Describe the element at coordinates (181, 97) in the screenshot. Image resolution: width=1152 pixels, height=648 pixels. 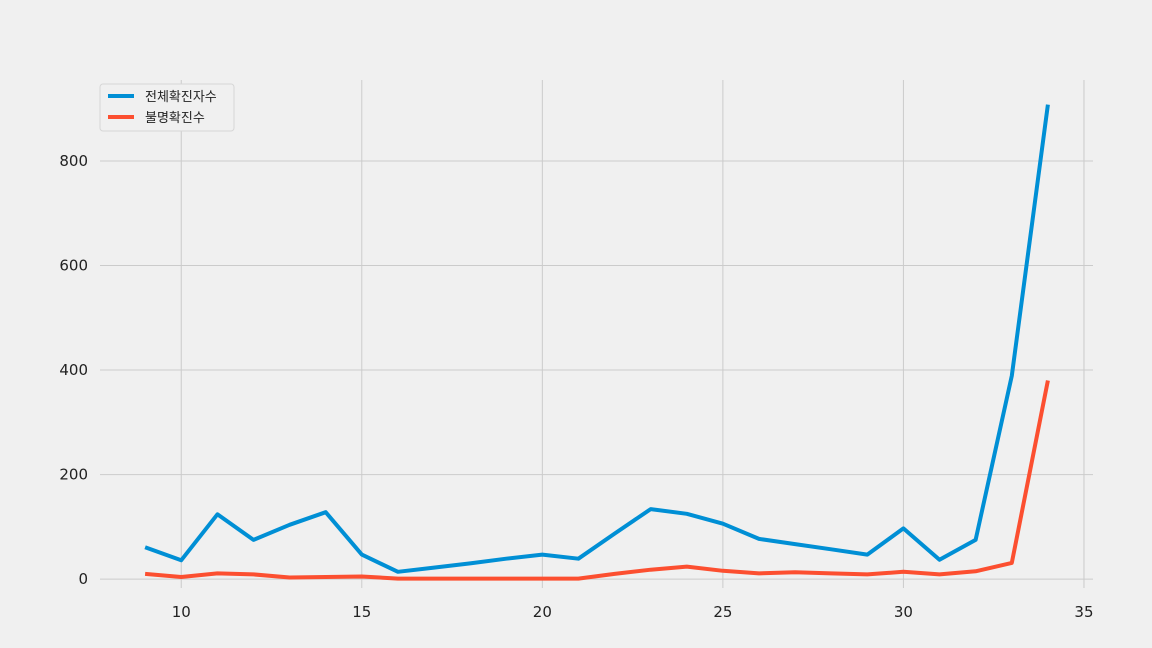
I see `legend-label-1: 전체확진자수` at that location.